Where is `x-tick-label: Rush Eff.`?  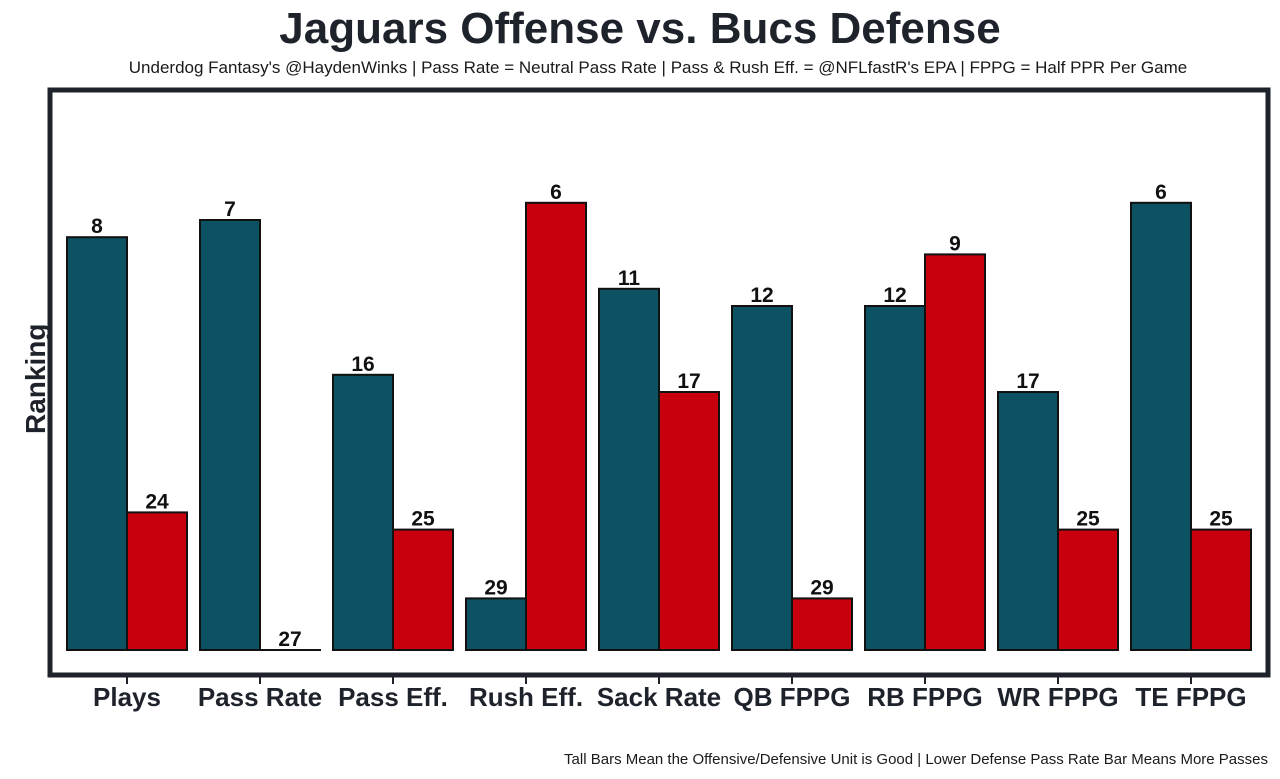 x-tick-label: Rush Eff. is located at coordinates (526, 697).